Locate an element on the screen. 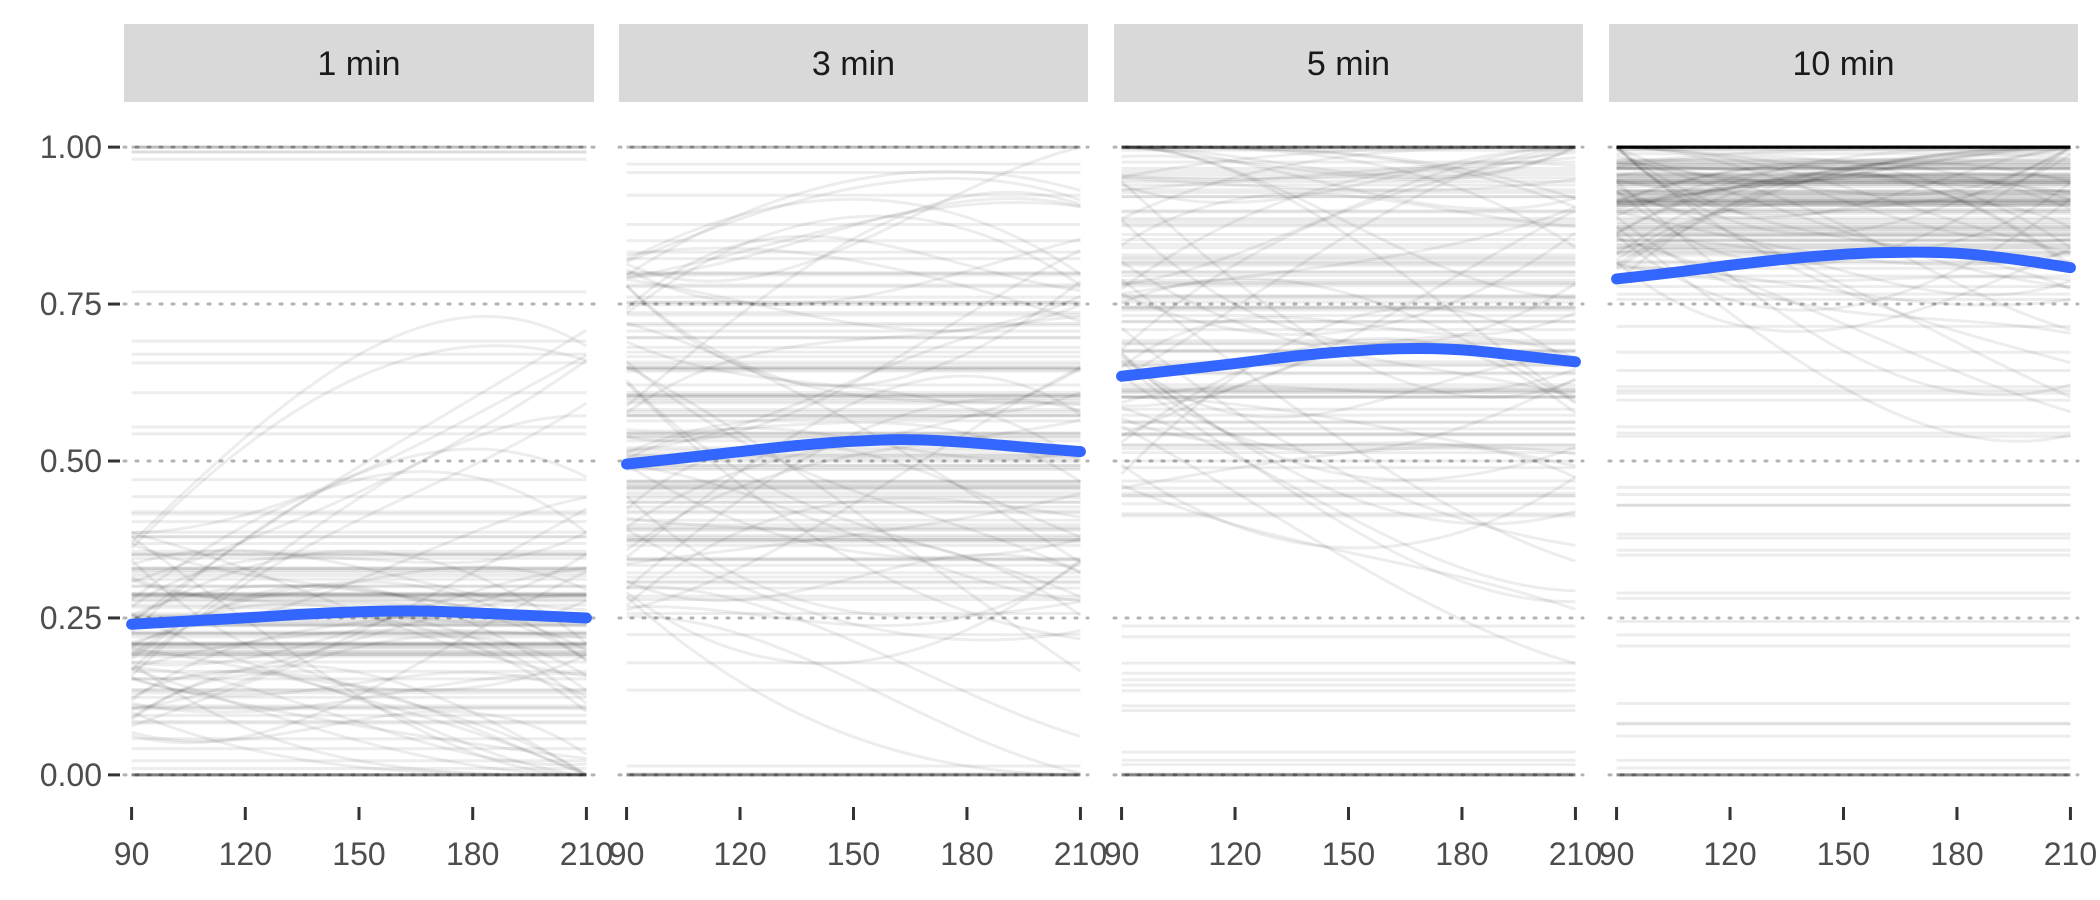 This screenshot has height=900, width=2100. facet-strip-label: 5 min is located at coordinates (1348, 64).